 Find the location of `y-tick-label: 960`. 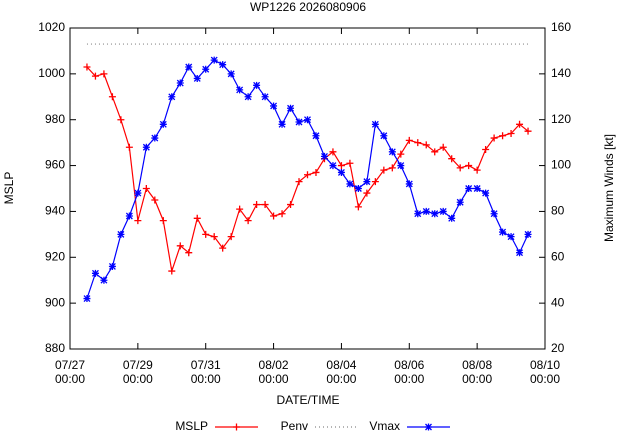

y-tick-label: 960 is located at coordinates (55, 165).